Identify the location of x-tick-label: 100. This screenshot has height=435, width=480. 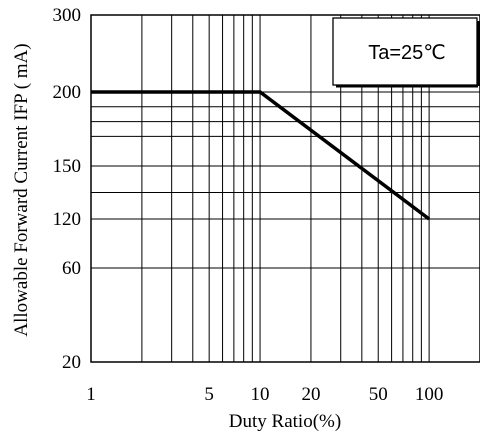
(429, 394).